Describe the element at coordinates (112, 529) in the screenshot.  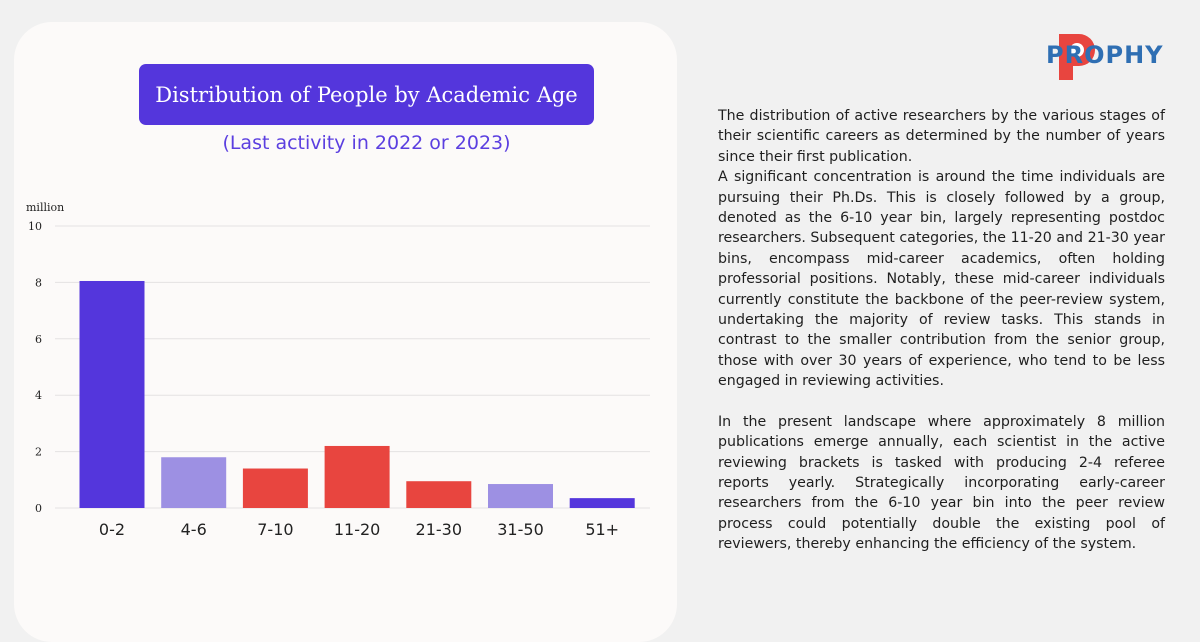
I see `x-tick-label: 0-2` at that location.